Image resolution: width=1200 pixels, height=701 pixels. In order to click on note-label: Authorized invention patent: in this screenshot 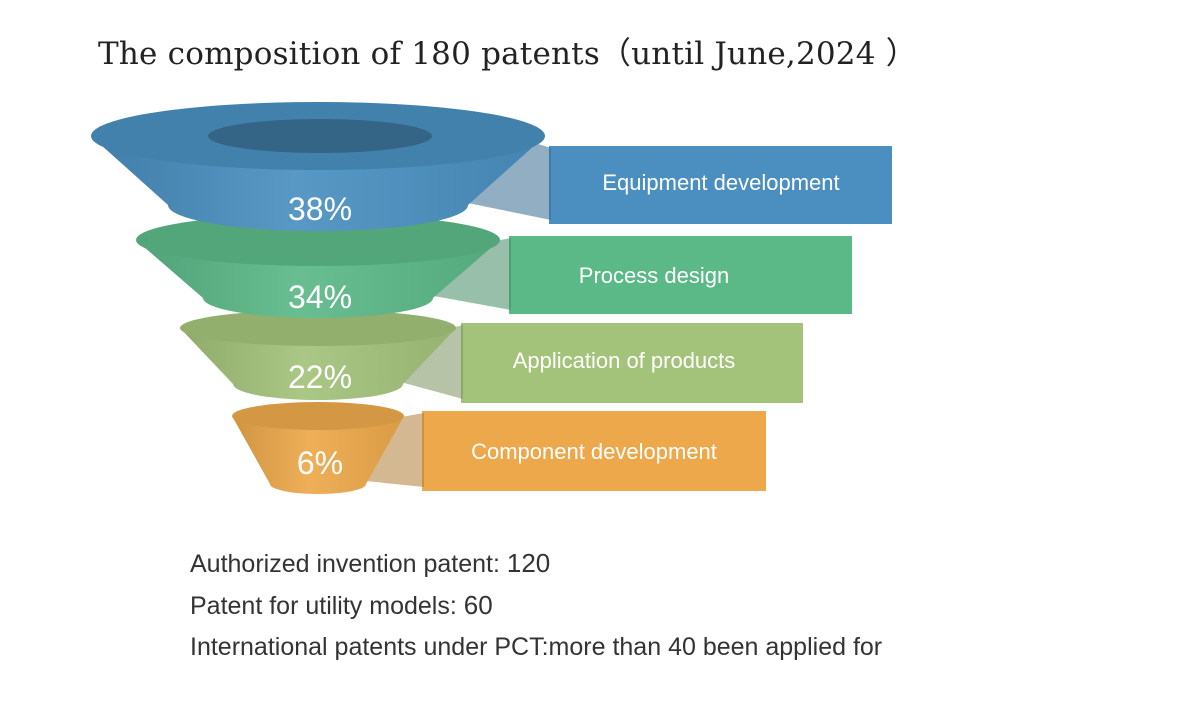, I will do `click(345, 564)`.